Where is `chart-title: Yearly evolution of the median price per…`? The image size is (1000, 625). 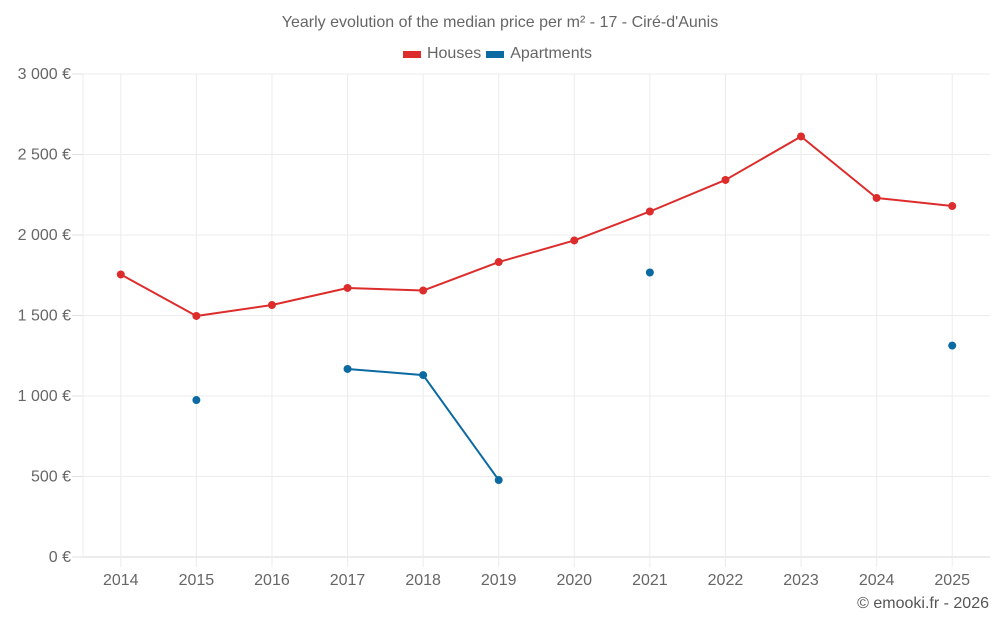
chart-title: Yearly evolution of the median price per… is located at coordinates (500, 22).